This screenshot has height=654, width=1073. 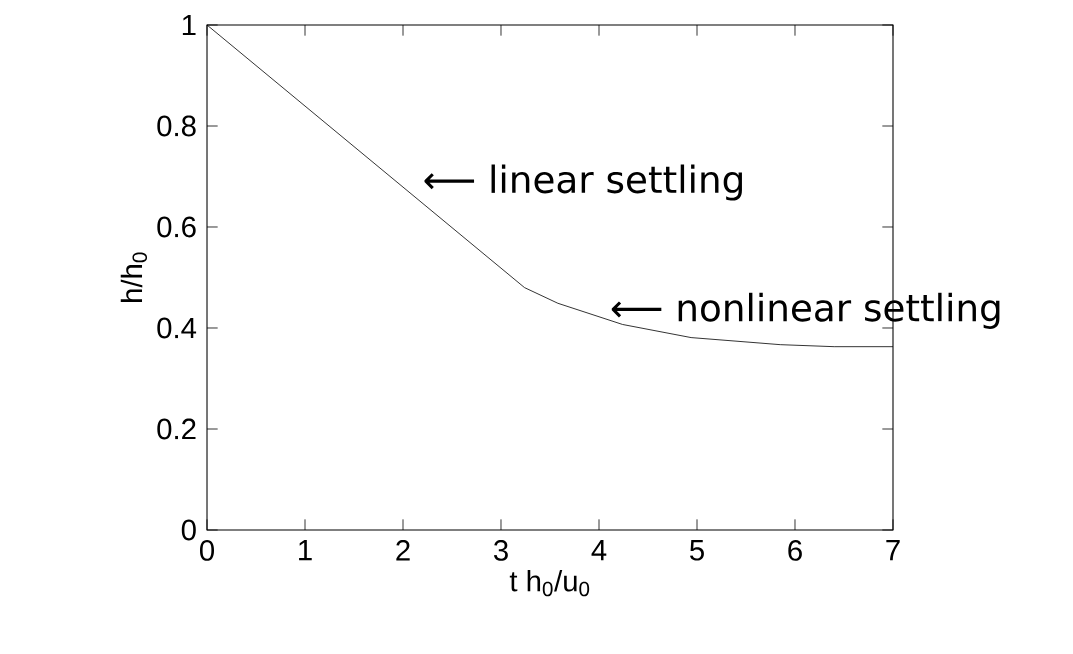 I want to click on x-tick-label: 3, so click(x=500, y=550).